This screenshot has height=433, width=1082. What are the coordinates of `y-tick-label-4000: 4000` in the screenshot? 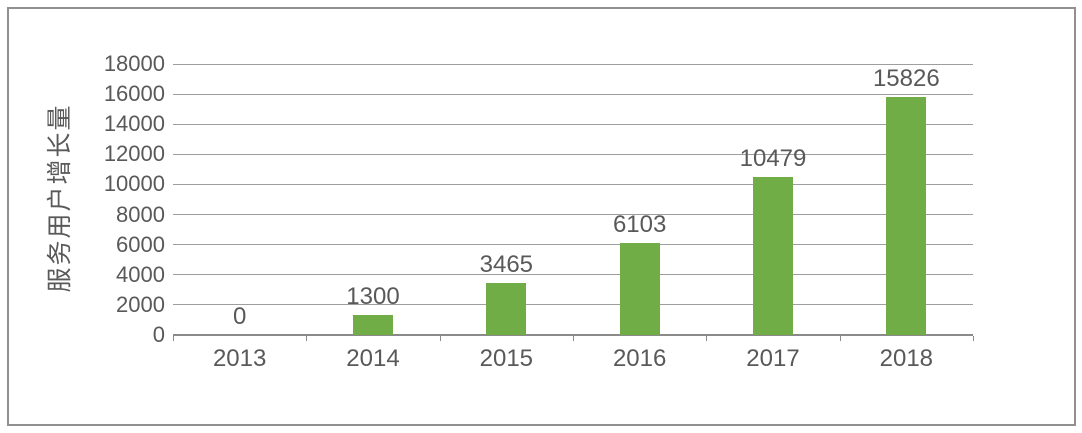 It's located at (140, 274).